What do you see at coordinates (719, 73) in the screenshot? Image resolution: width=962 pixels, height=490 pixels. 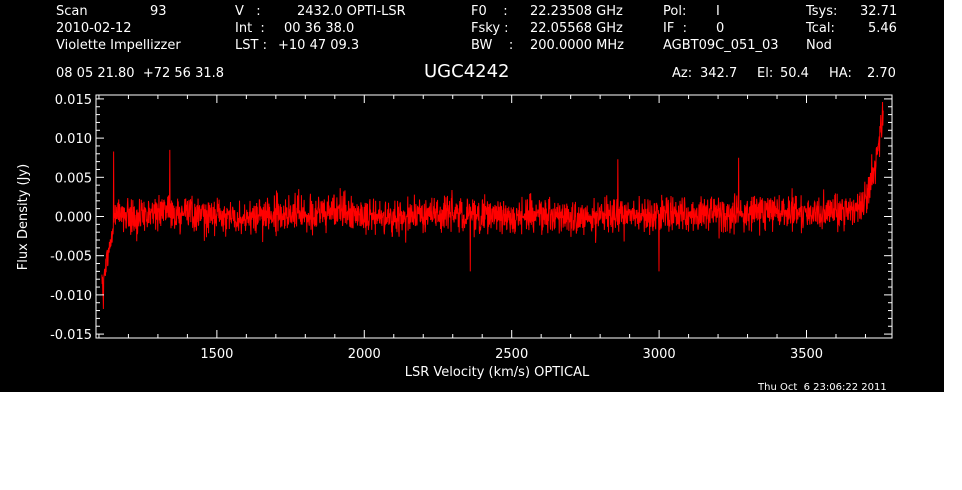 I see `az-value: 342.7` at bounding box center [719, 73].